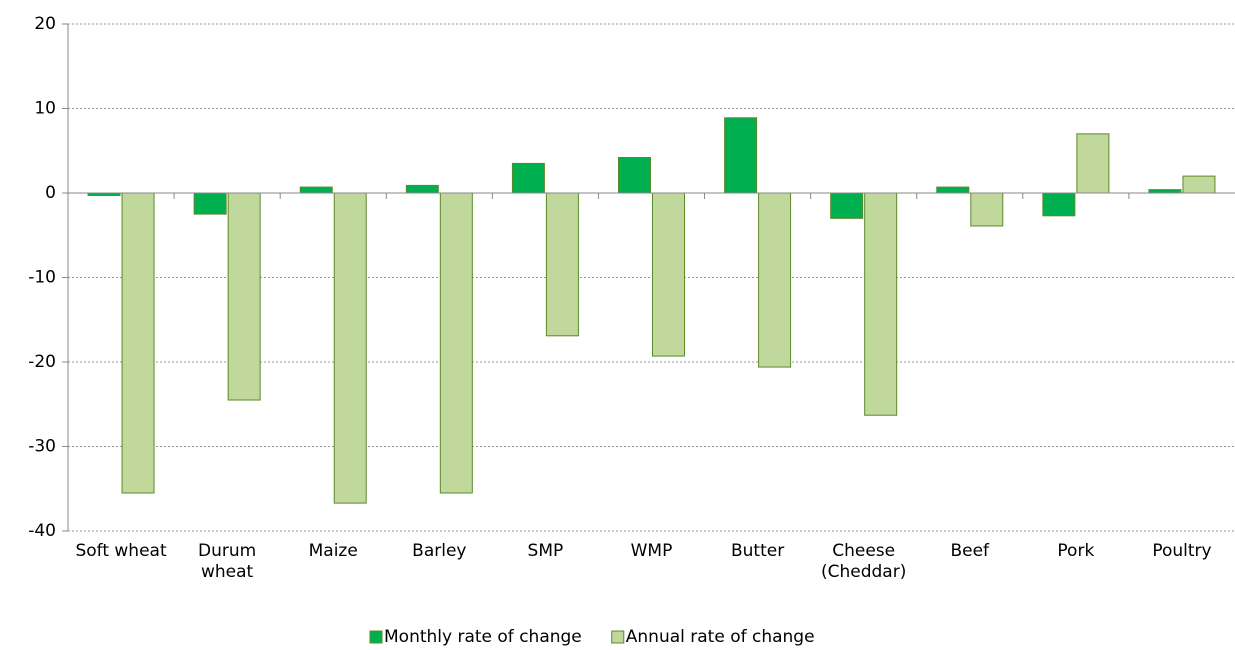 This screenshot has height=650, width=1235. I want to click on y-tick-label: 0, so click(50, 193).